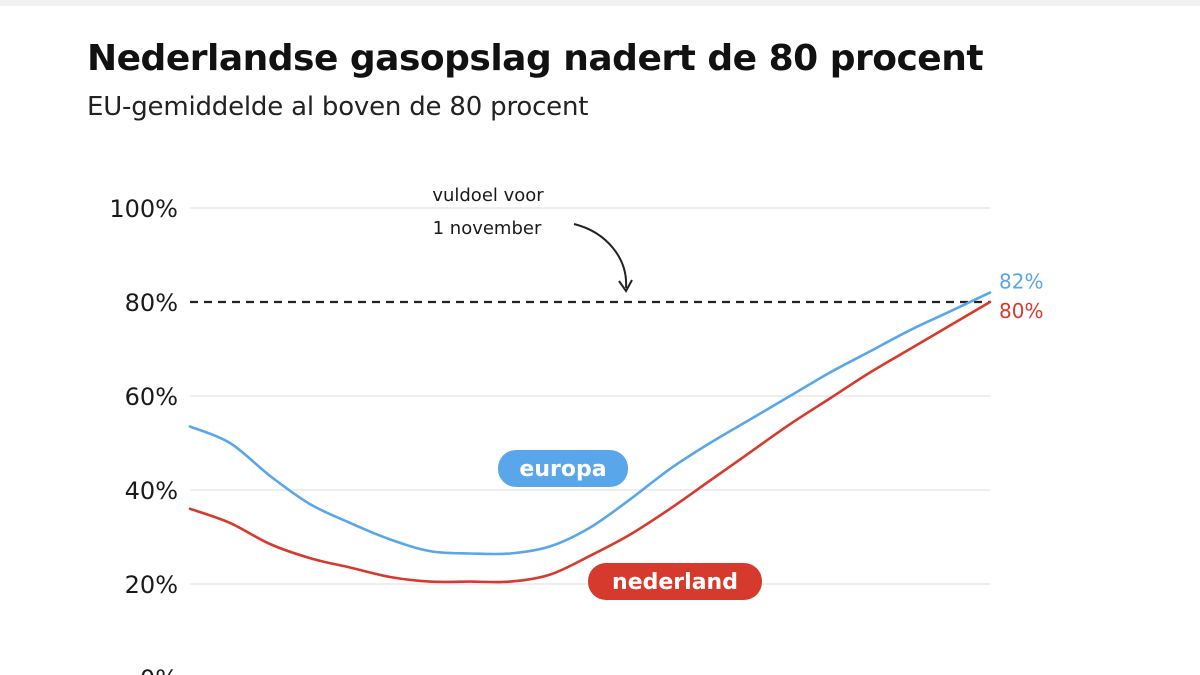  I want to click on legend-pill-nederland: nederland, so click(675, 581).